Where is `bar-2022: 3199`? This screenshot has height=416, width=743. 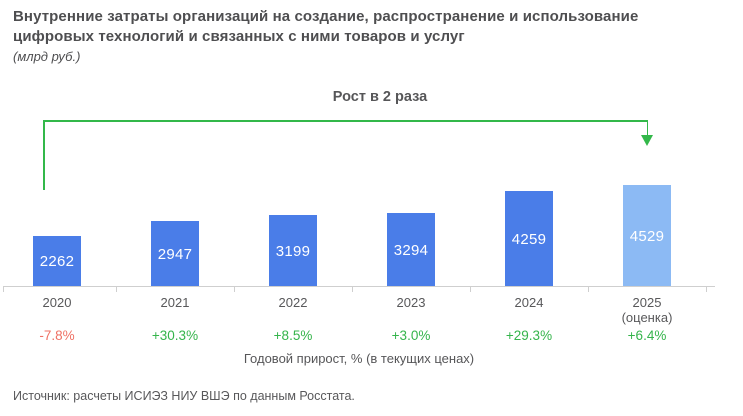 bar-2022: 3199 is located at coordinates (293, 251).